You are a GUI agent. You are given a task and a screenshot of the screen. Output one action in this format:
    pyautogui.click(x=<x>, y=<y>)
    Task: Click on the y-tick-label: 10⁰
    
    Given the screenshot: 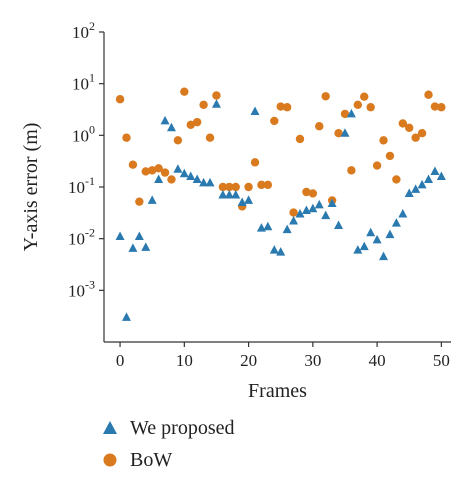 What is the action you would take?
    pyautogui.click(x=83, y=133)
    